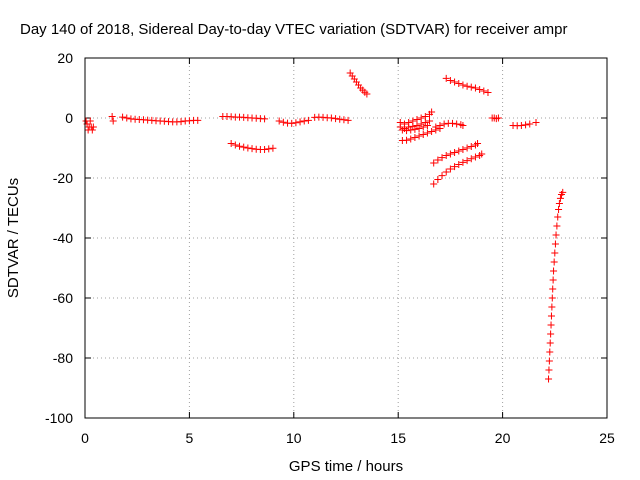  What do you see at coordinates (607, 438) in the screenshot?
I see `x-tick-label: 25` at bounding box center [607, 438].